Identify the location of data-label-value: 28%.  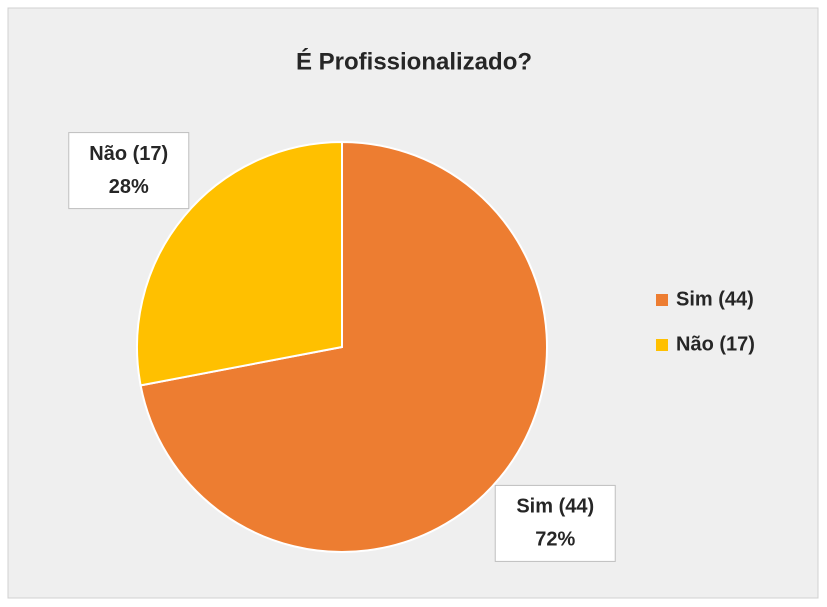
(129, 187).